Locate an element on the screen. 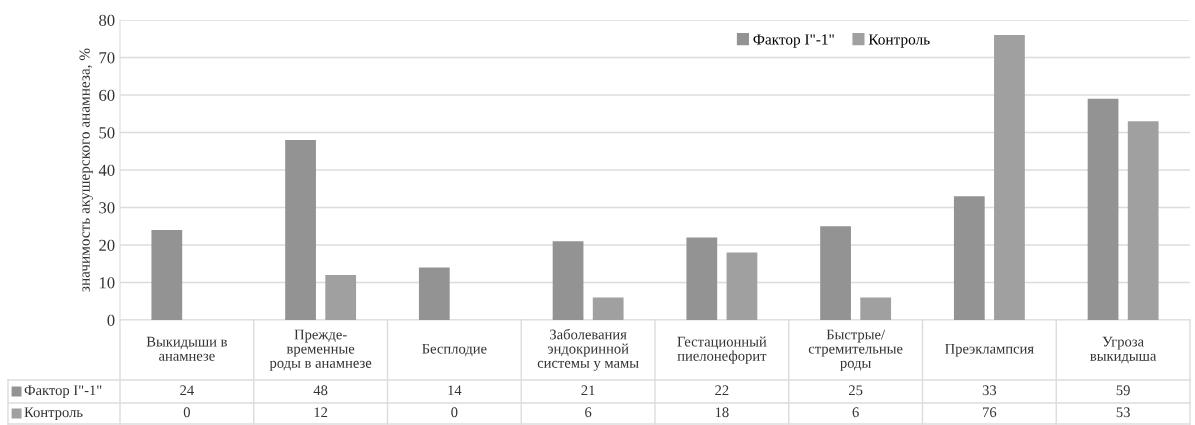 The width and height of the screenshot is (1195, 425). y-tick-label: 70 is located at coordinates (107, 58).